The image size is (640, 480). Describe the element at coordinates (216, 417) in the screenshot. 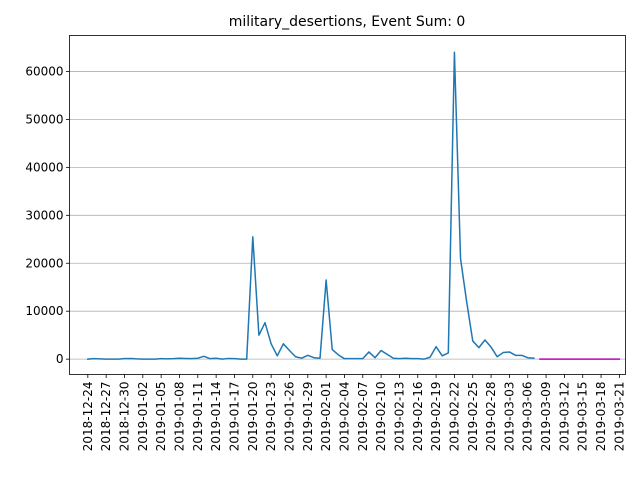

I see `x-tick-label: 2019-01-14` at that location.